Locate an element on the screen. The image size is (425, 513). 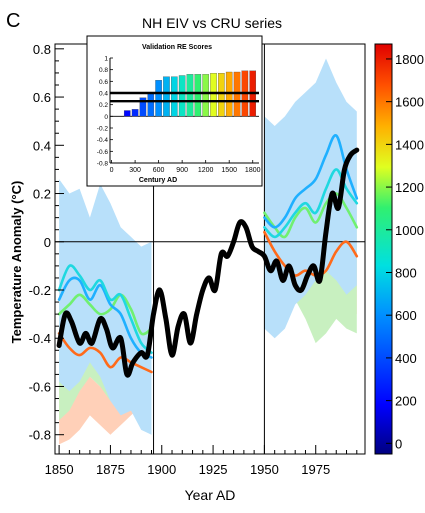
y-axis-label: Temperature Anomaly (°C) is located at coordinates (16, 262).